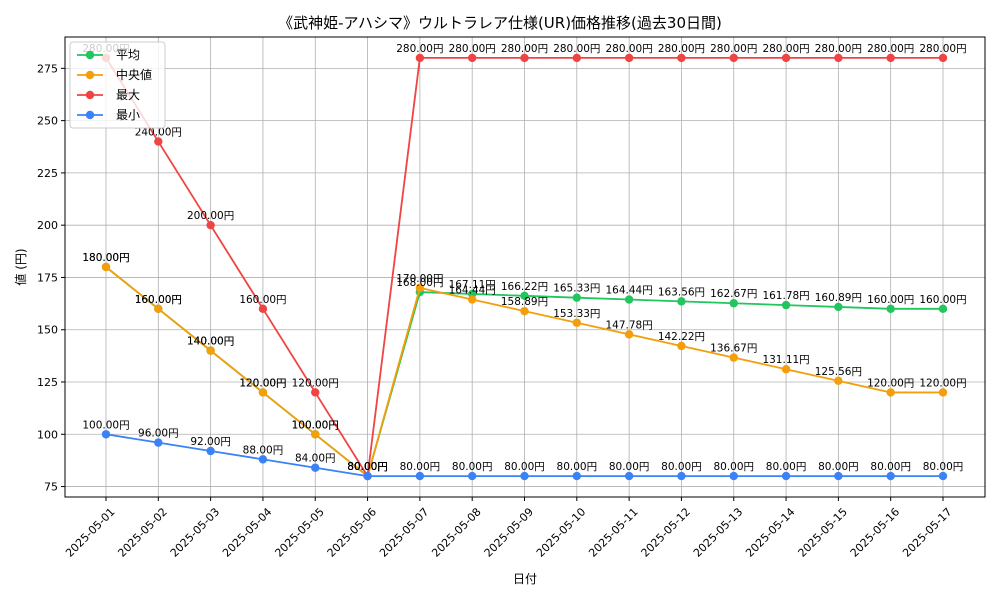  I want to click on data-label: 92.00円, so click(210, 442).